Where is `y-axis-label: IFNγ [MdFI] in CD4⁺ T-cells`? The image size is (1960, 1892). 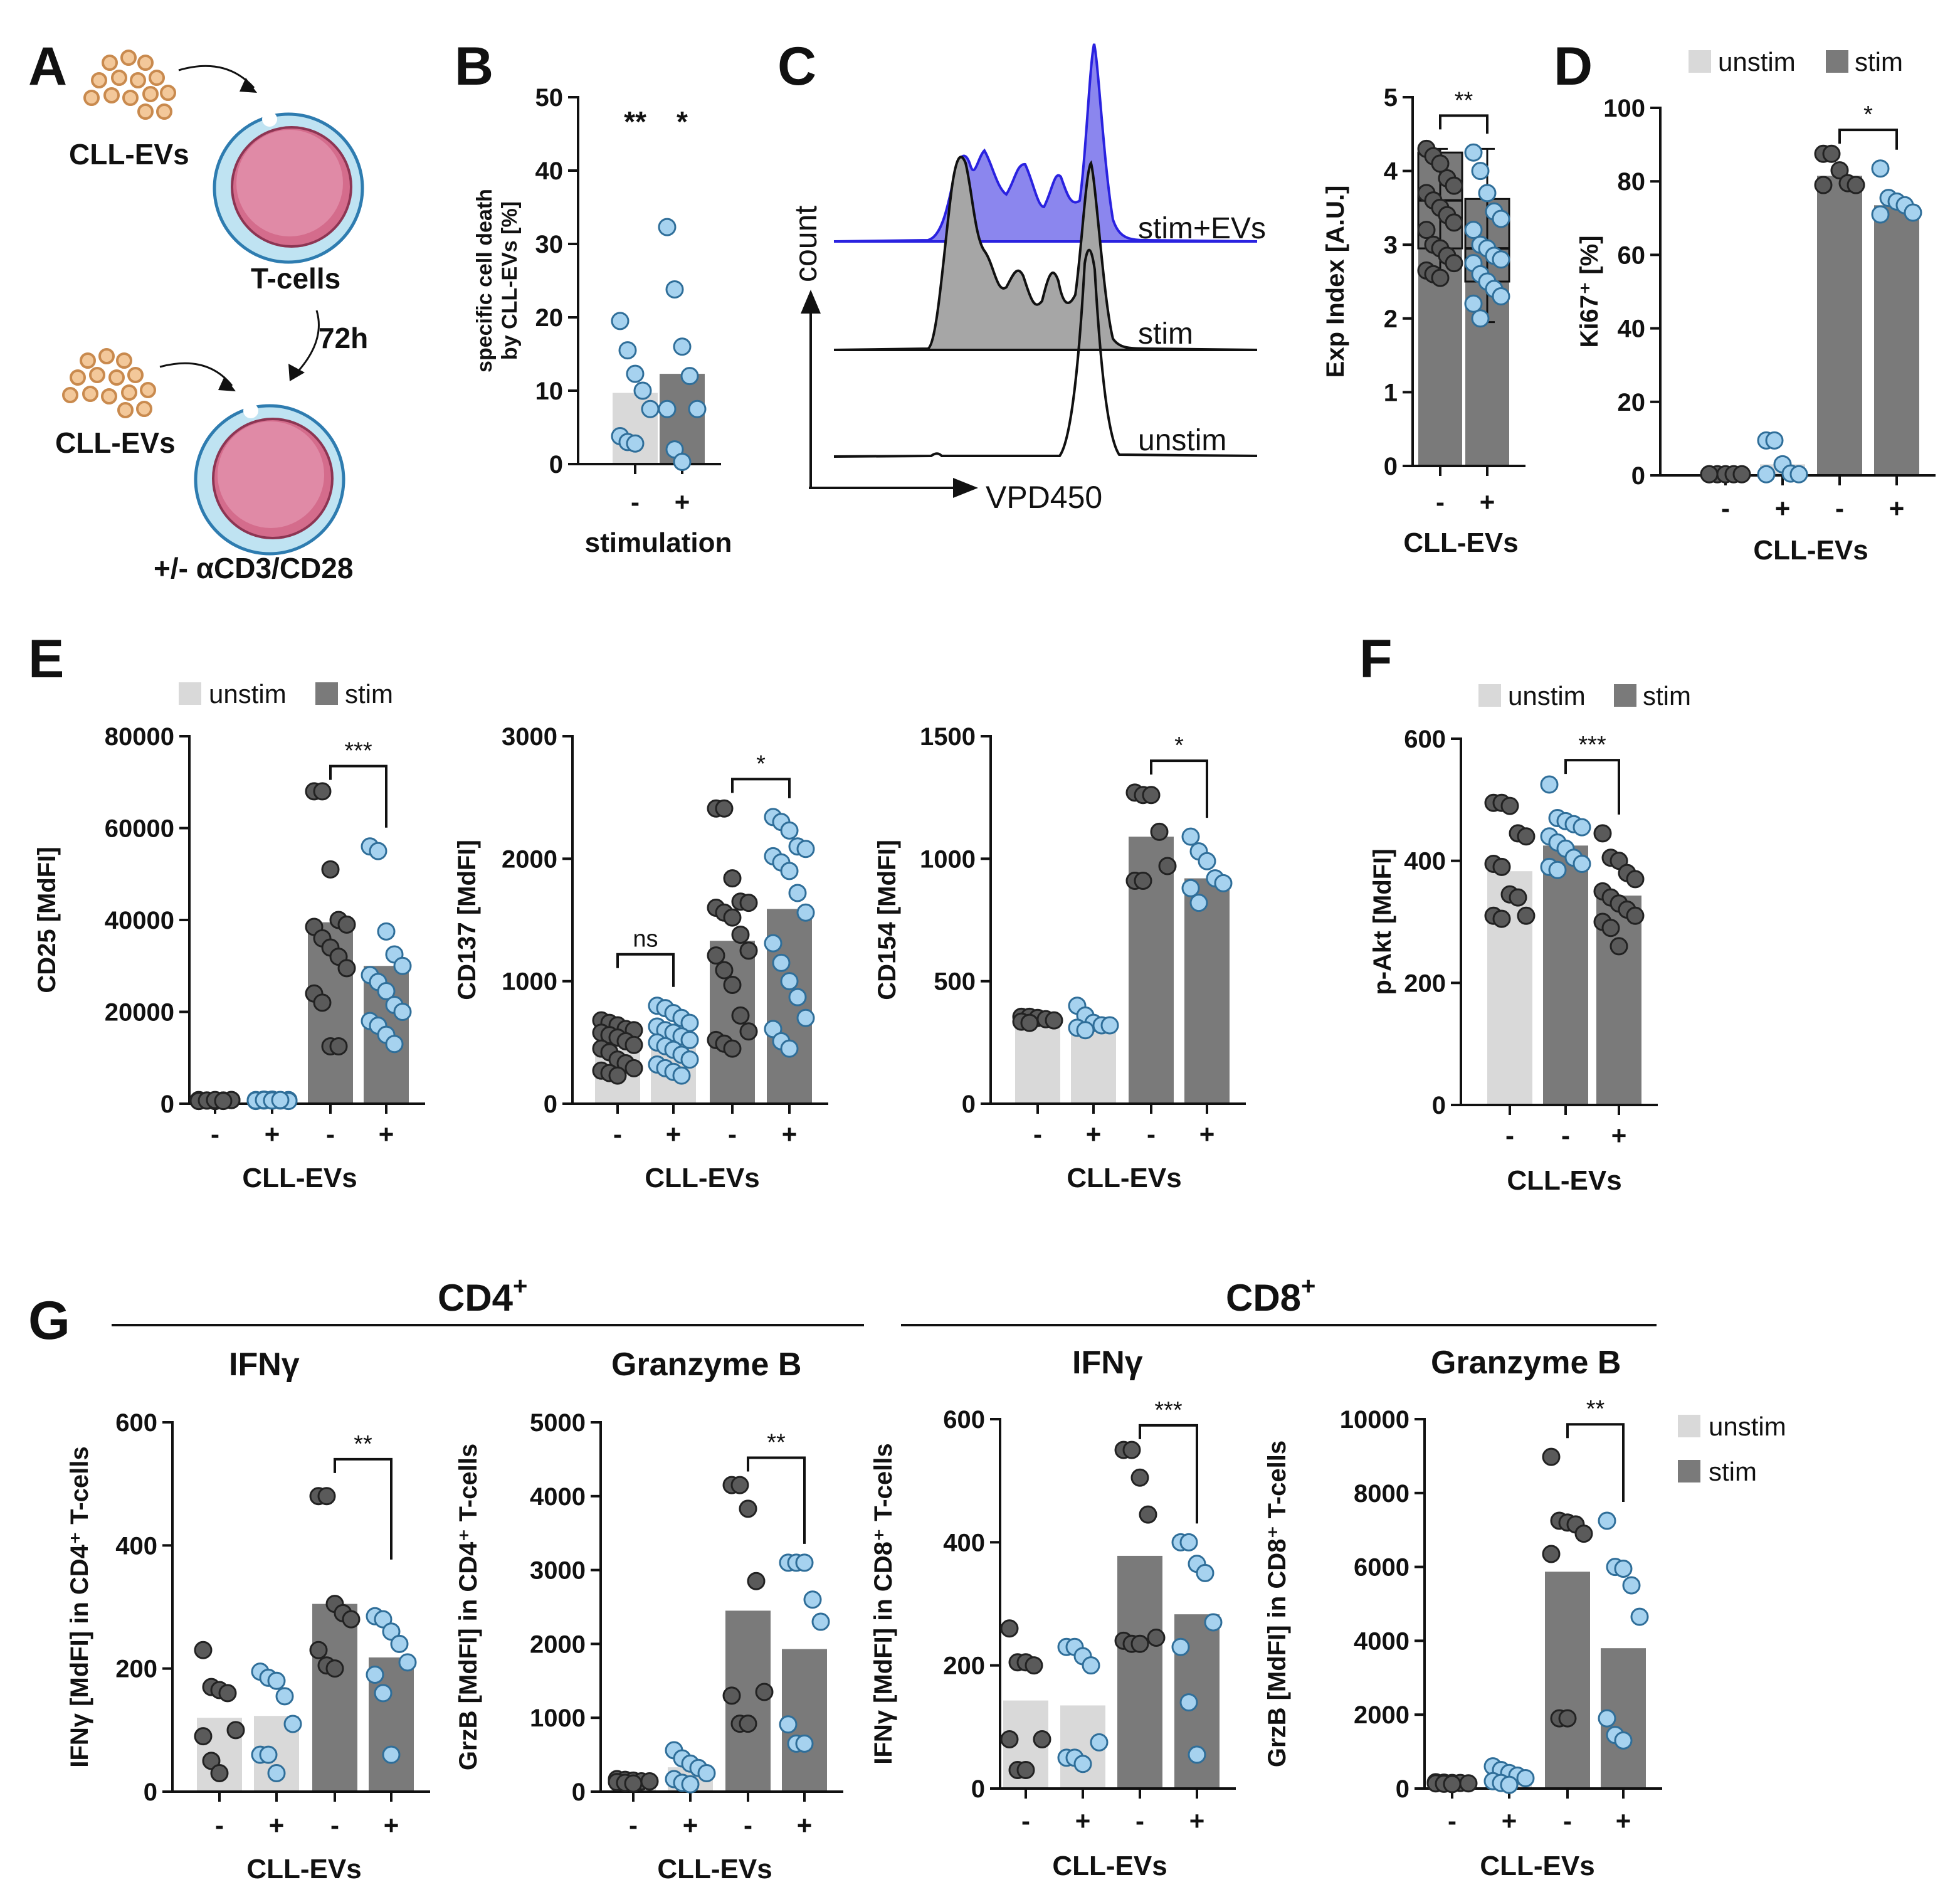 y-axis-label: IFNγ [MdFI] in CD4⁺ T-cells is located at coordinates (79, 1606).